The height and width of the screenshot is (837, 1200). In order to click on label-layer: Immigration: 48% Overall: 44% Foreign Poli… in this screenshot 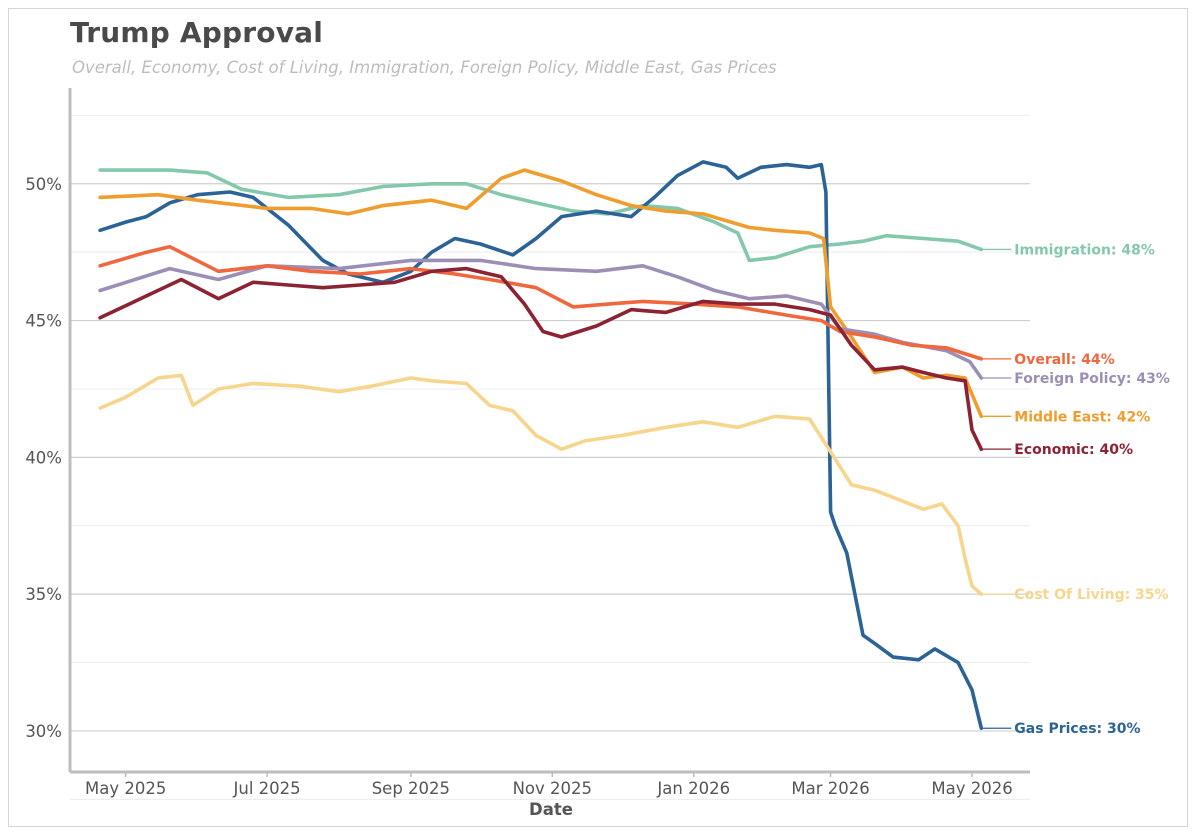, I will do `click(1075, 489)`.